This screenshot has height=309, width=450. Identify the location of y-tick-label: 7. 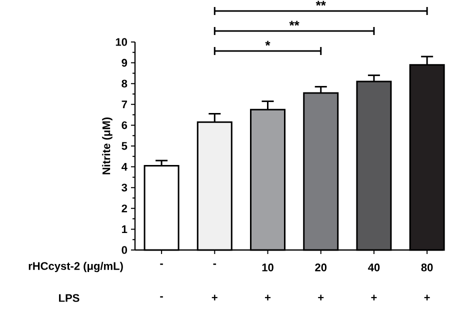
(124, 104).